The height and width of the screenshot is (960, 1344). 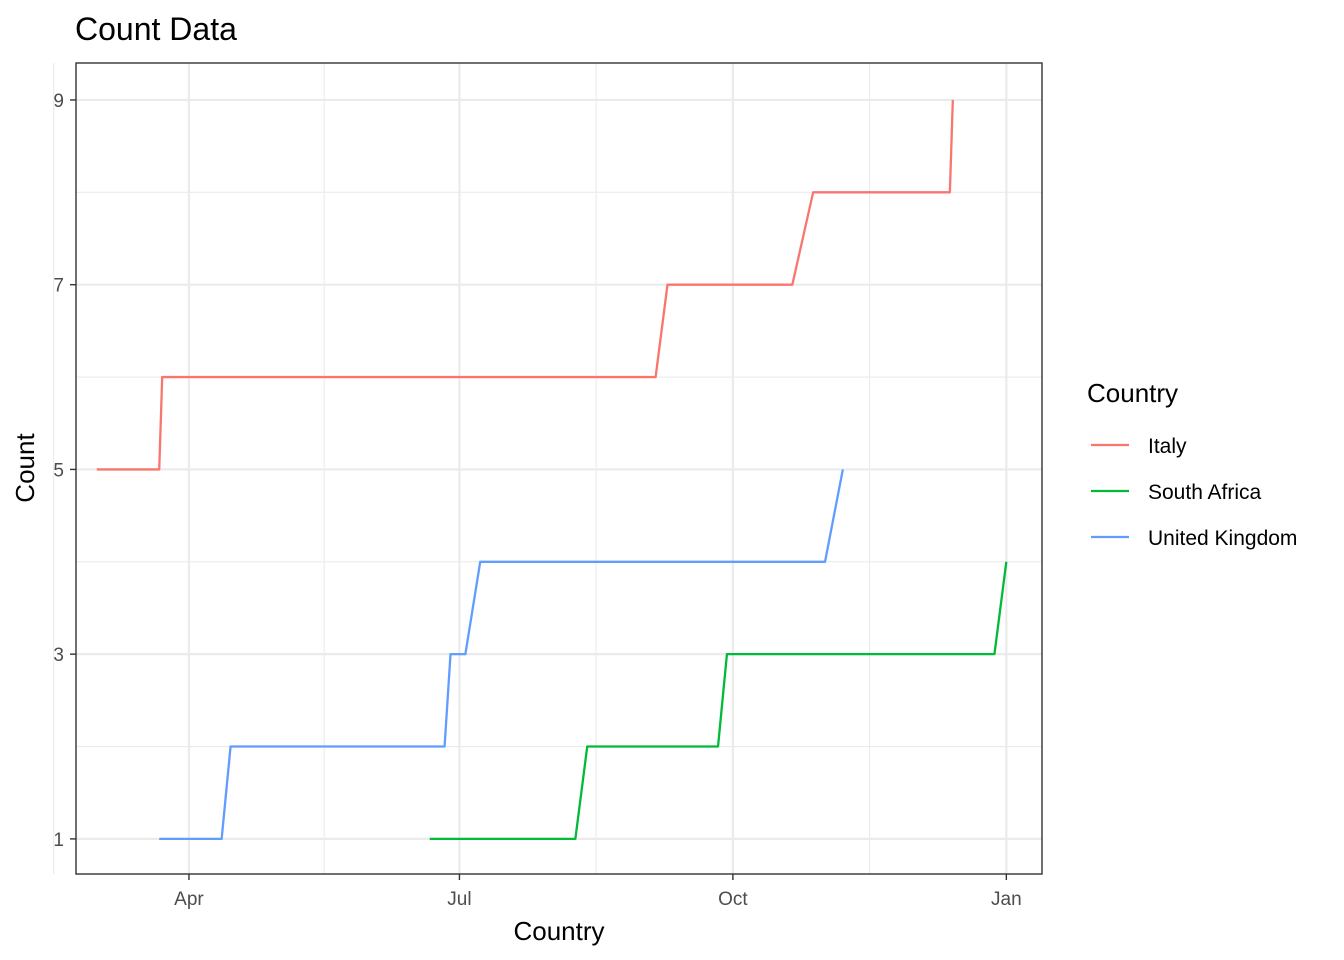 I want to click on y-tick-label: 7, so click(x=58, y=286).